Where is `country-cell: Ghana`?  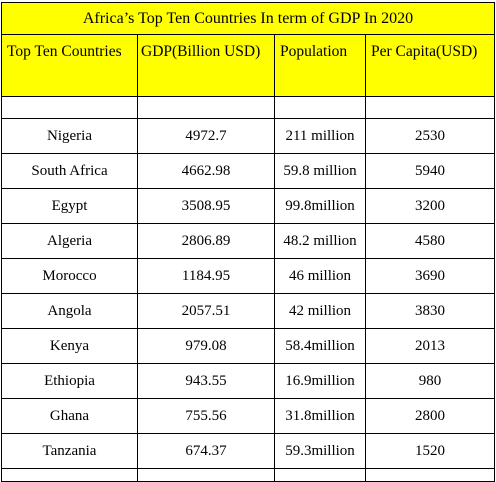
country-cell: Ghana is located at coordinates (69, 416).